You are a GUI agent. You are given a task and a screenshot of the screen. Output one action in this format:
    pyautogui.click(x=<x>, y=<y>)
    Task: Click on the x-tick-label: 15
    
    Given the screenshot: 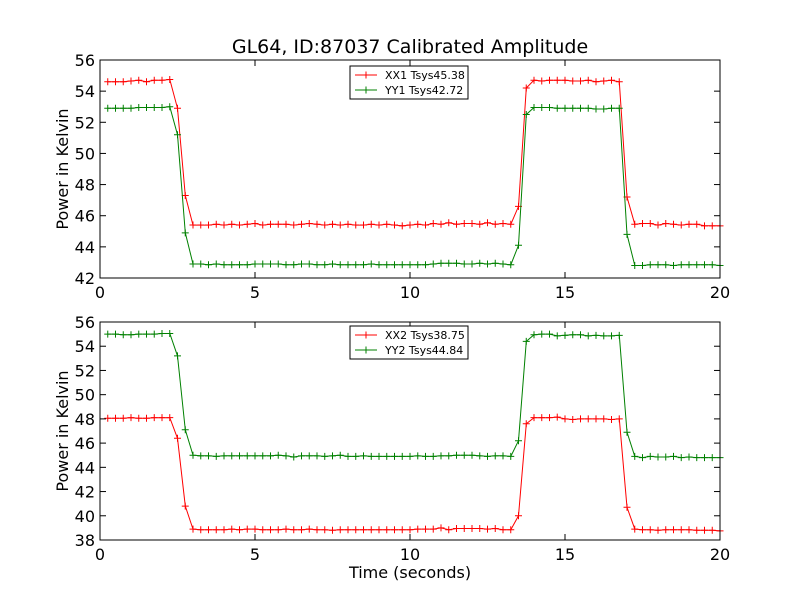 What is the action you would take?
    pyautogui.click(x=565, y=554)
    